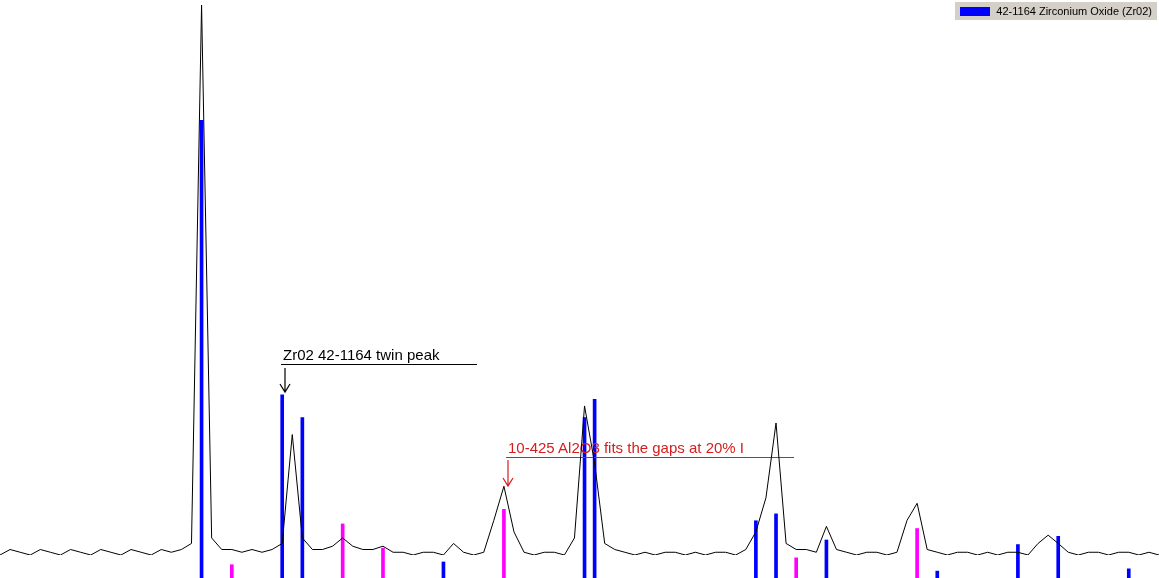 This screenshot has width=1159, height=578. Describe the element at coordinates (379, 355) in the screenshot. I see `annotation: Zr02 42-1164 twin peak` at that location.